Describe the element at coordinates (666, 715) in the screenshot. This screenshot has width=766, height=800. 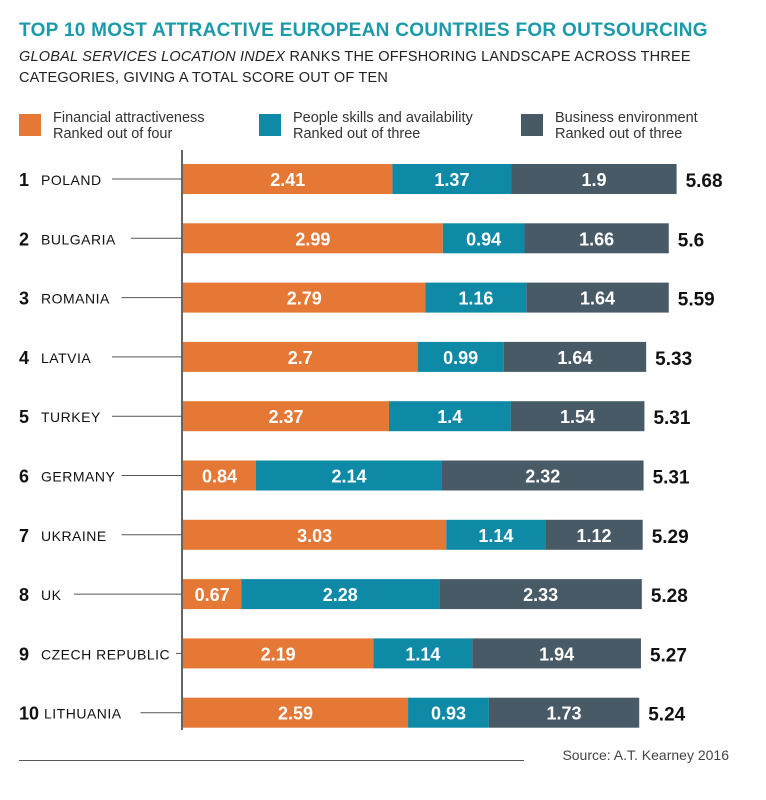
I see `total-label: 5.24` at that location.